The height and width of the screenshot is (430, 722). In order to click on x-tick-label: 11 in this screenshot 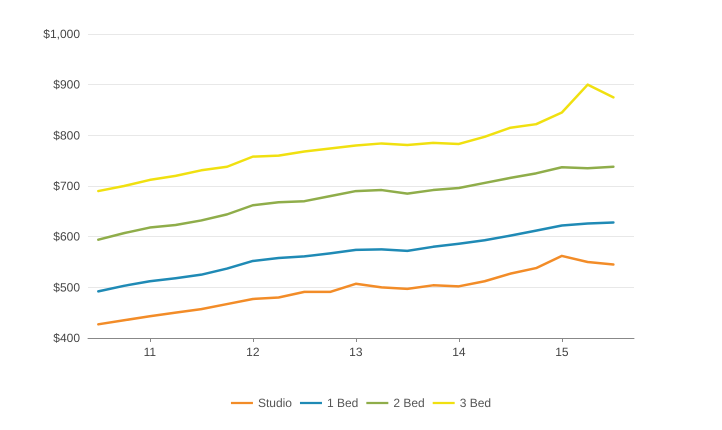, I will do `click(150, 352)`.